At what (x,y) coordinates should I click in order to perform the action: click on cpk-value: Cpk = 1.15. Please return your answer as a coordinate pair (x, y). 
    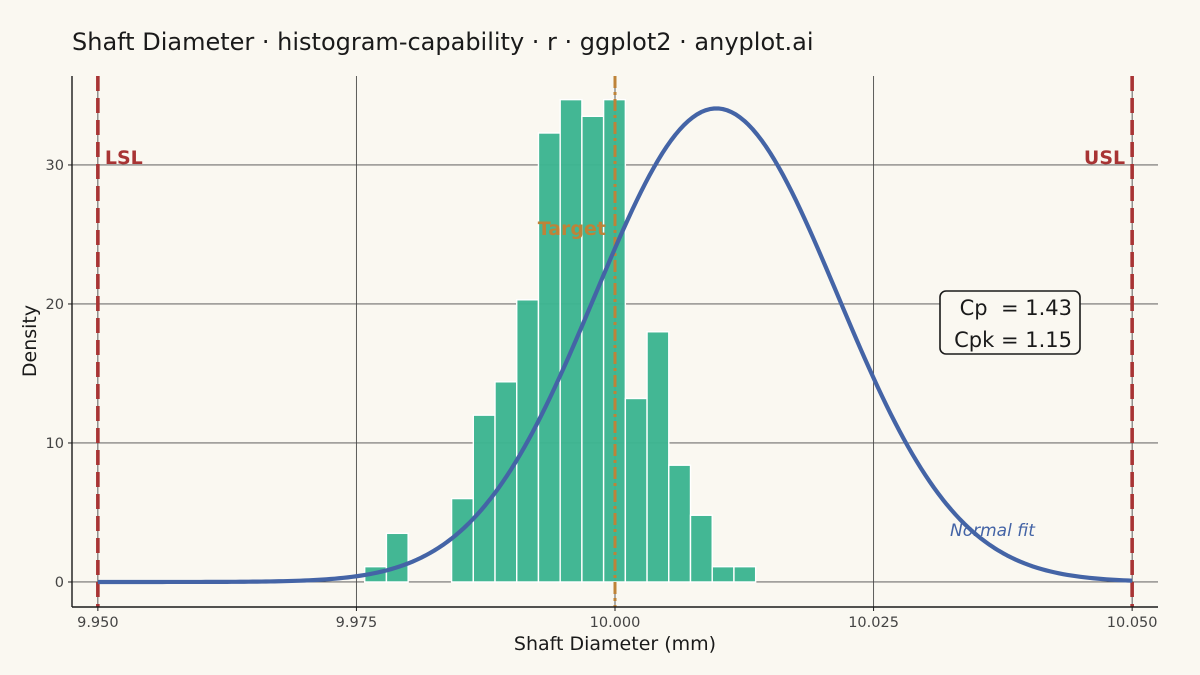
    Looking at the image, I should click on (1013, 340).